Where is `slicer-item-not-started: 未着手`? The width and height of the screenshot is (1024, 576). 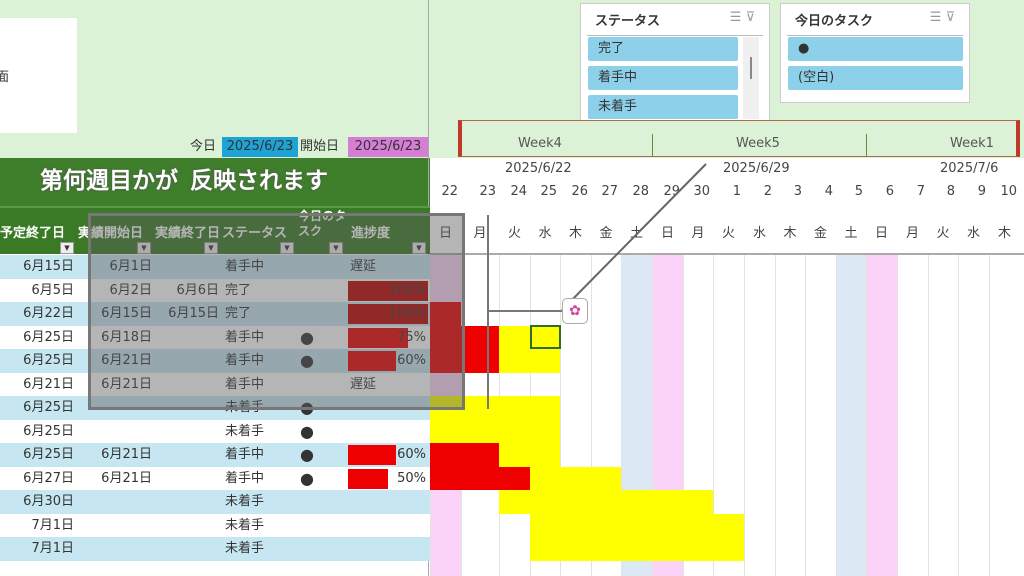
slicer-item-not-started: 未着手 is located at coordinates (663, 107).